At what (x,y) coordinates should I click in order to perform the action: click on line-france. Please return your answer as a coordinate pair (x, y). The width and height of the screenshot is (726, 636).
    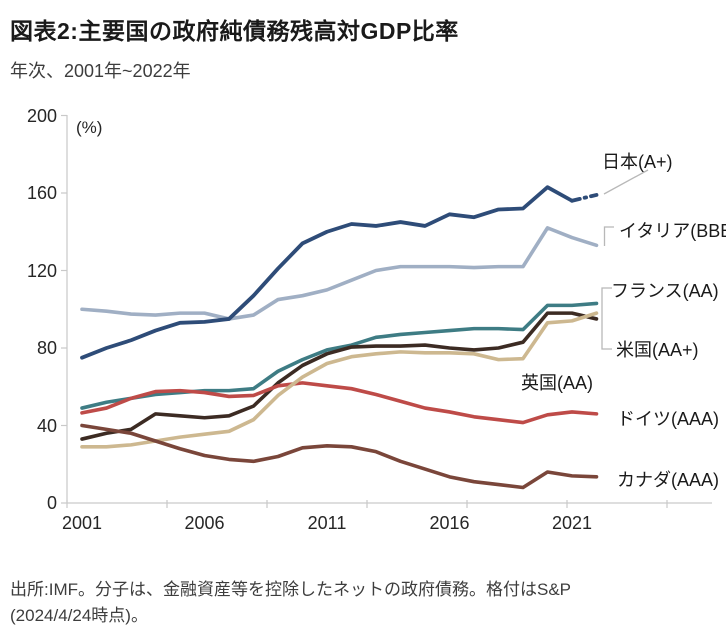
    Looking at the image, I should click on (339, 355).